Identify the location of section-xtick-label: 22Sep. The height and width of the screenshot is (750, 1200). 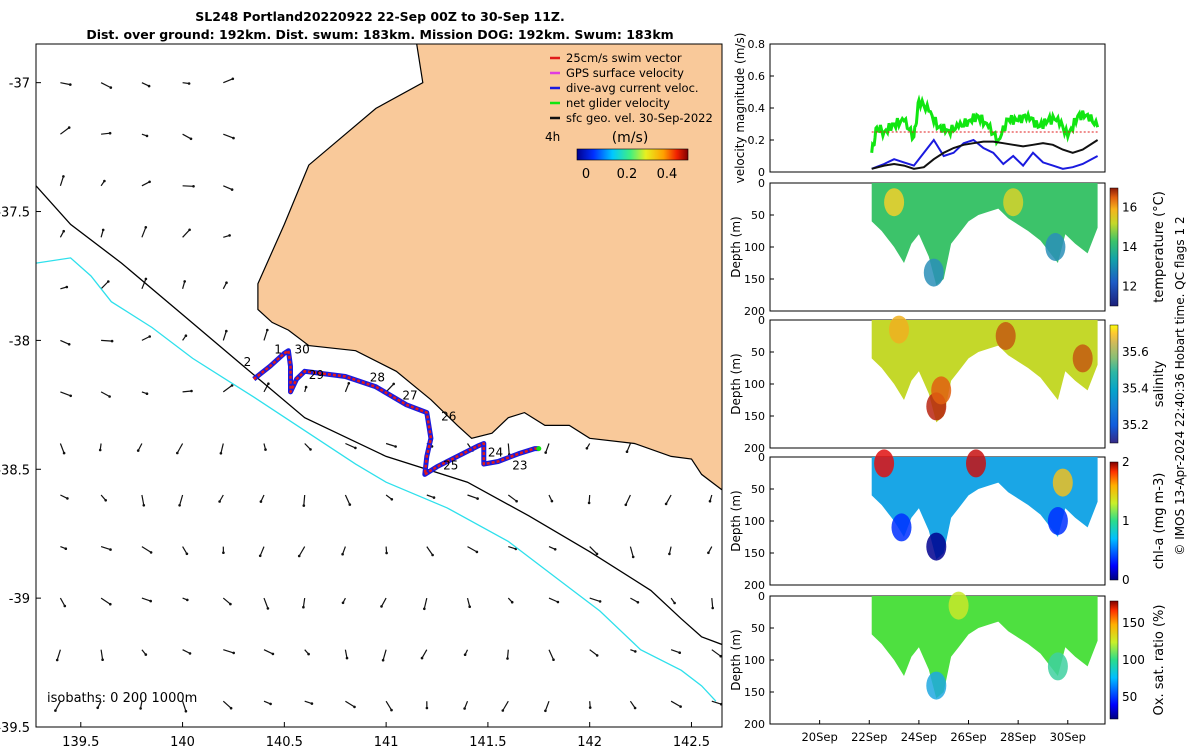
(869, 737).